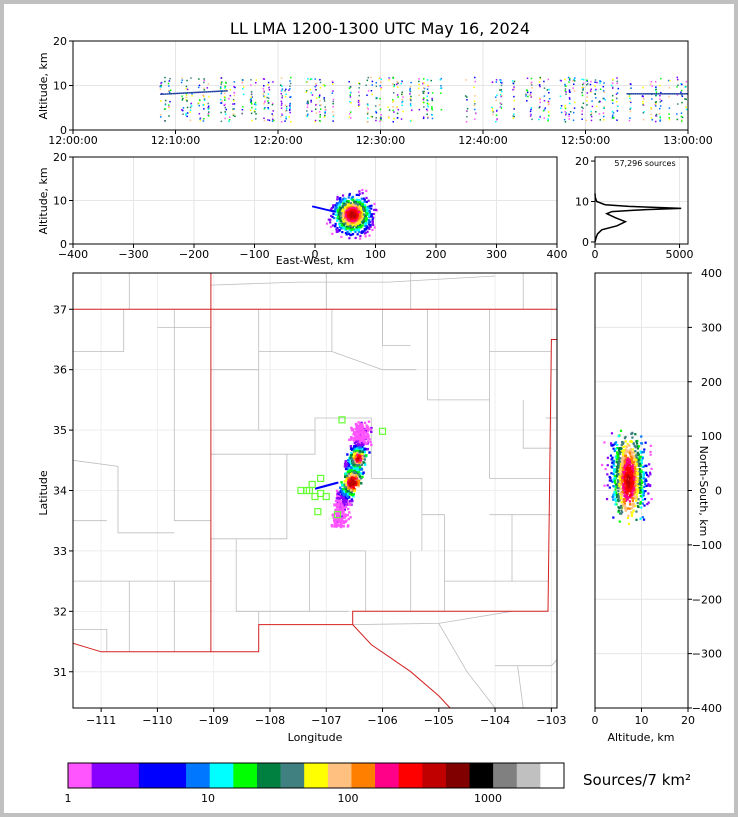 The height and width of the screenshot is (817, 738). Describe the element at coordinates (467, 665) in the screenshot. I see `county-boundary-line` at that location.